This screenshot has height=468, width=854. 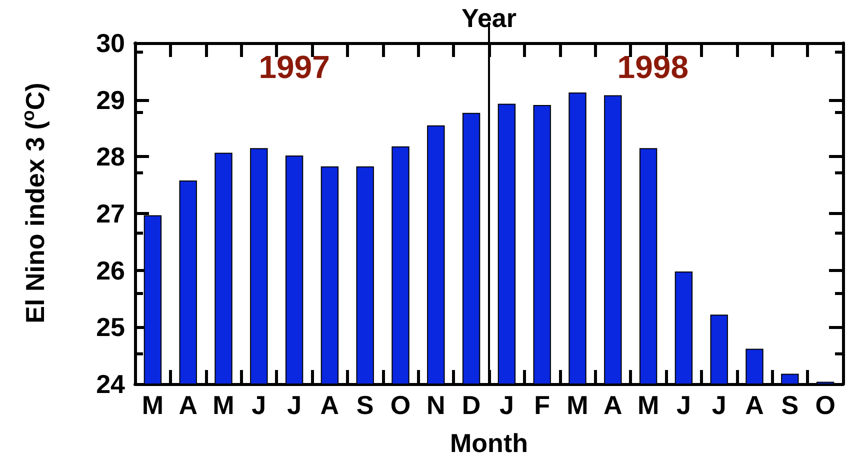 I want to click on y-tick-label: 30, so click(x=110, y=43).